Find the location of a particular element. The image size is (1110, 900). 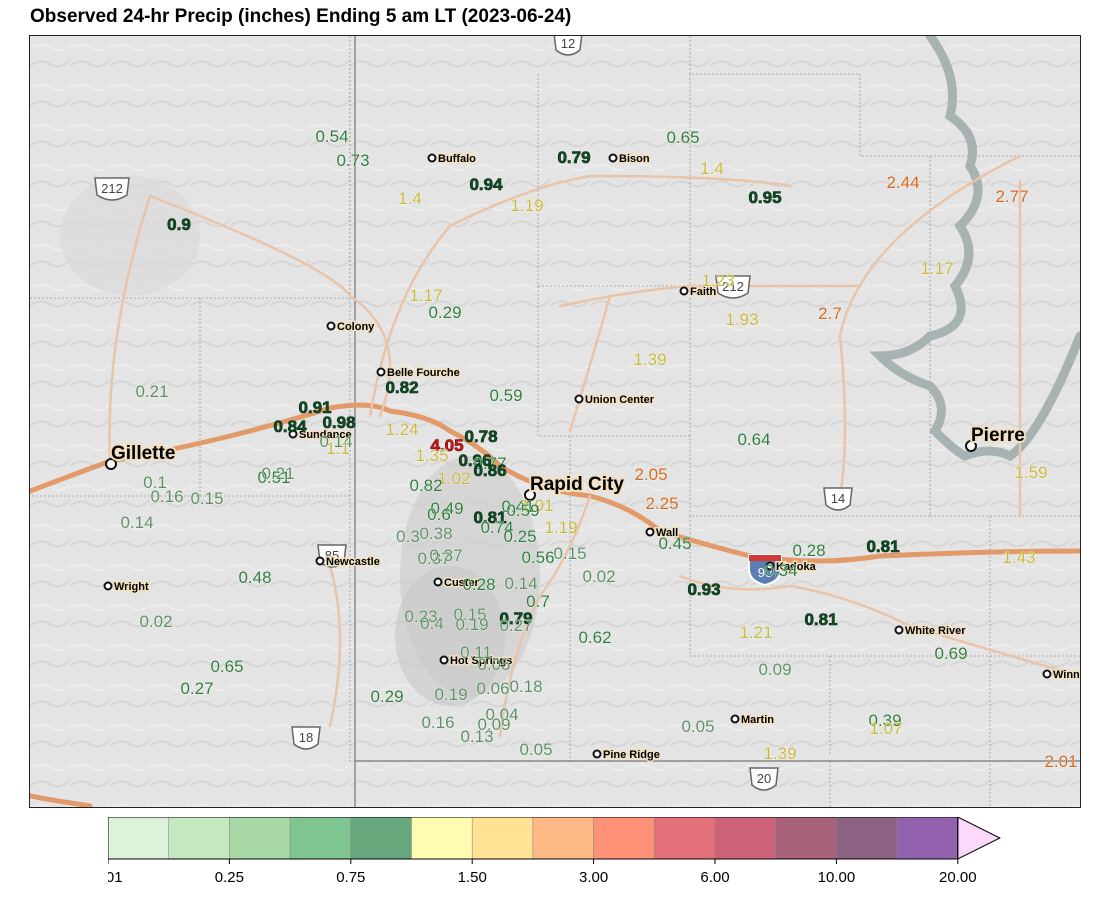

city-colony: Colony is located at coordinates (351, 327).